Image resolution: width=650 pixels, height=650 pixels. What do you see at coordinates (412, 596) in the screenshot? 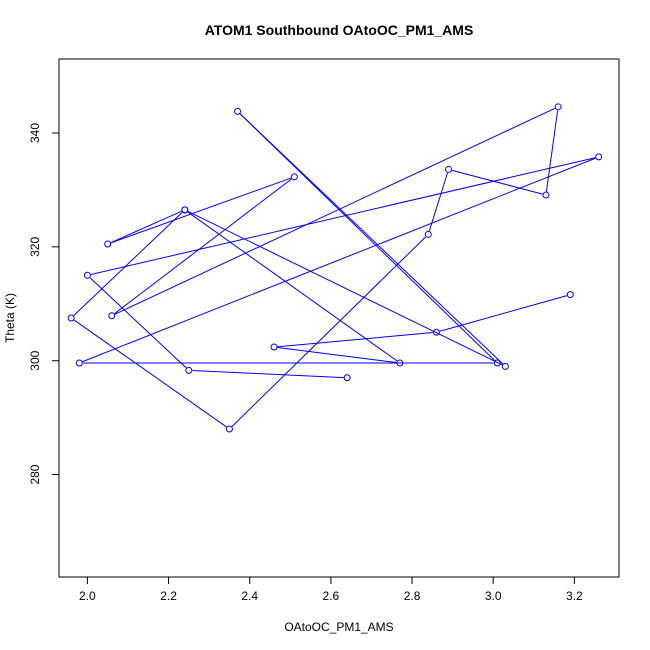
I see `x-tick-label: 2.8` at bounding box center [412, 596].